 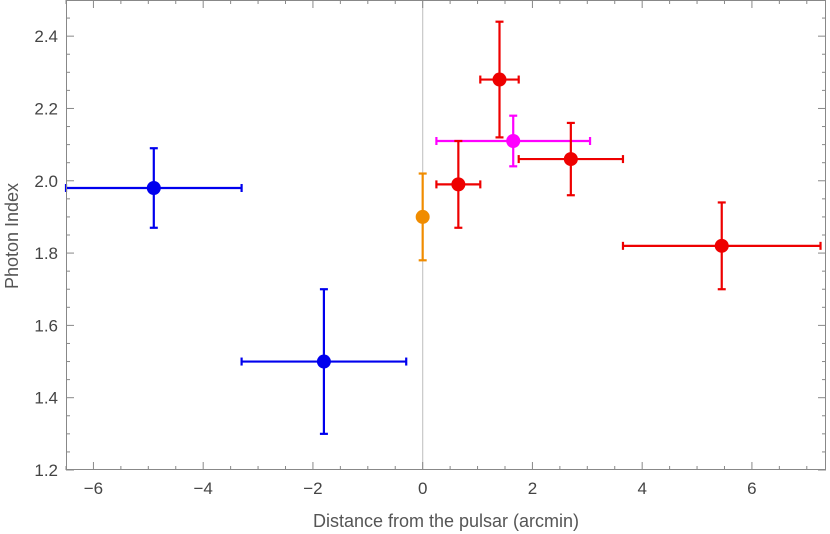 I want to click on y-tick-label: 2.0, so click(x=46, y=181).